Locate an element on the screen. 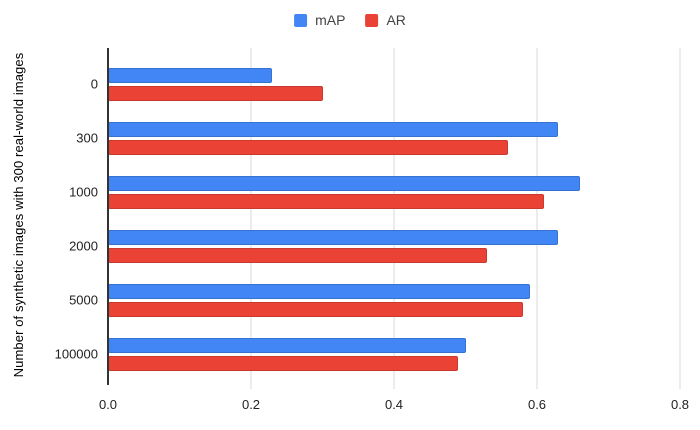 The height and width of the screenshot is (430, 700). legend: mAP AR is located at coordinates (350, 20).